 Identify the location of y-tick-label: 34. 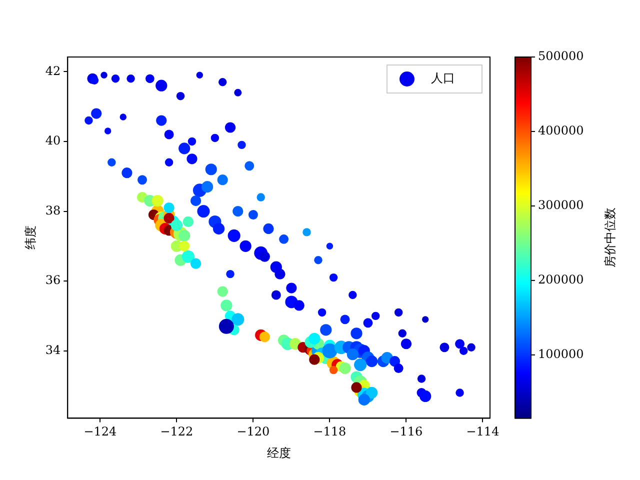
(53, 349).